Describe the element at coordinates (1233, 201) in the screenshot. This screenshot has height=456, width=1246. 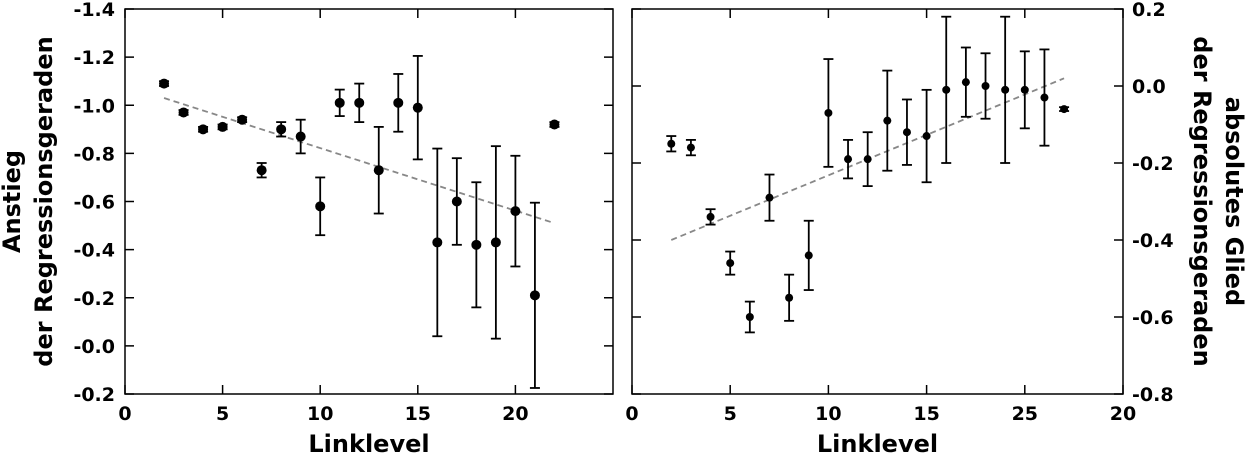
I see `y-axis-title: absolutes Glied` at that location.